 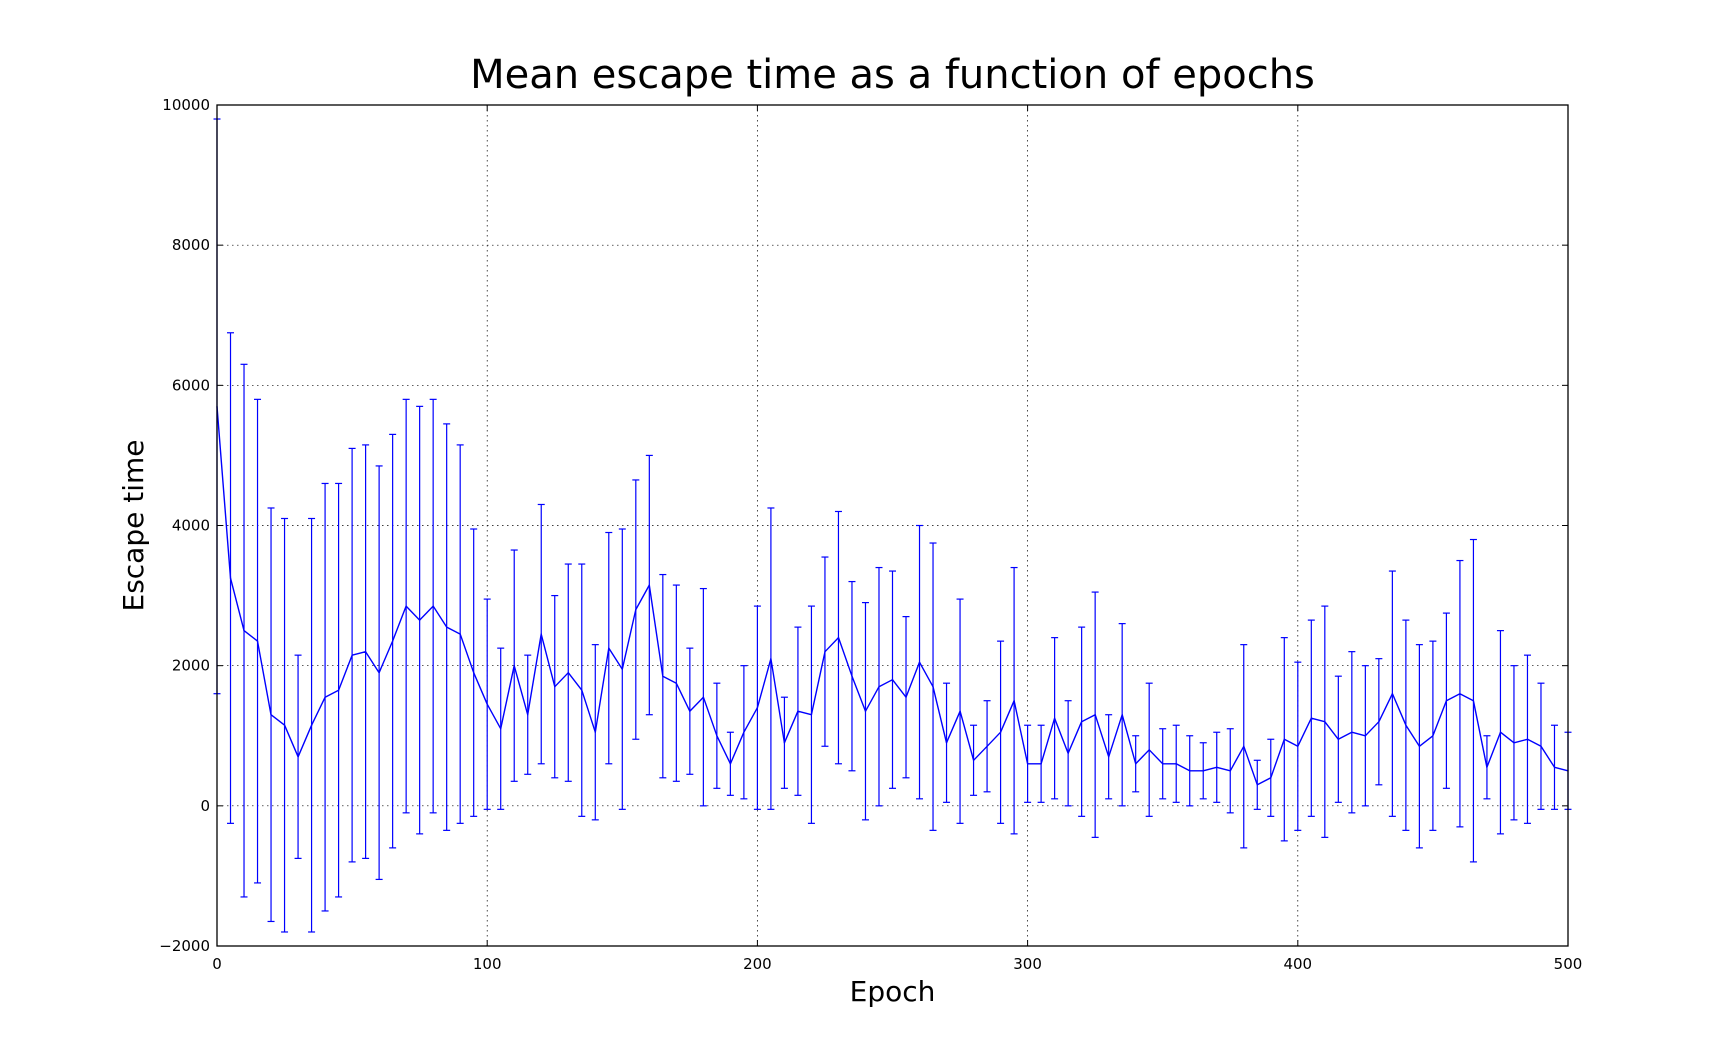 I want to click on x-tick-label: 100, so click(x=487, y=964).